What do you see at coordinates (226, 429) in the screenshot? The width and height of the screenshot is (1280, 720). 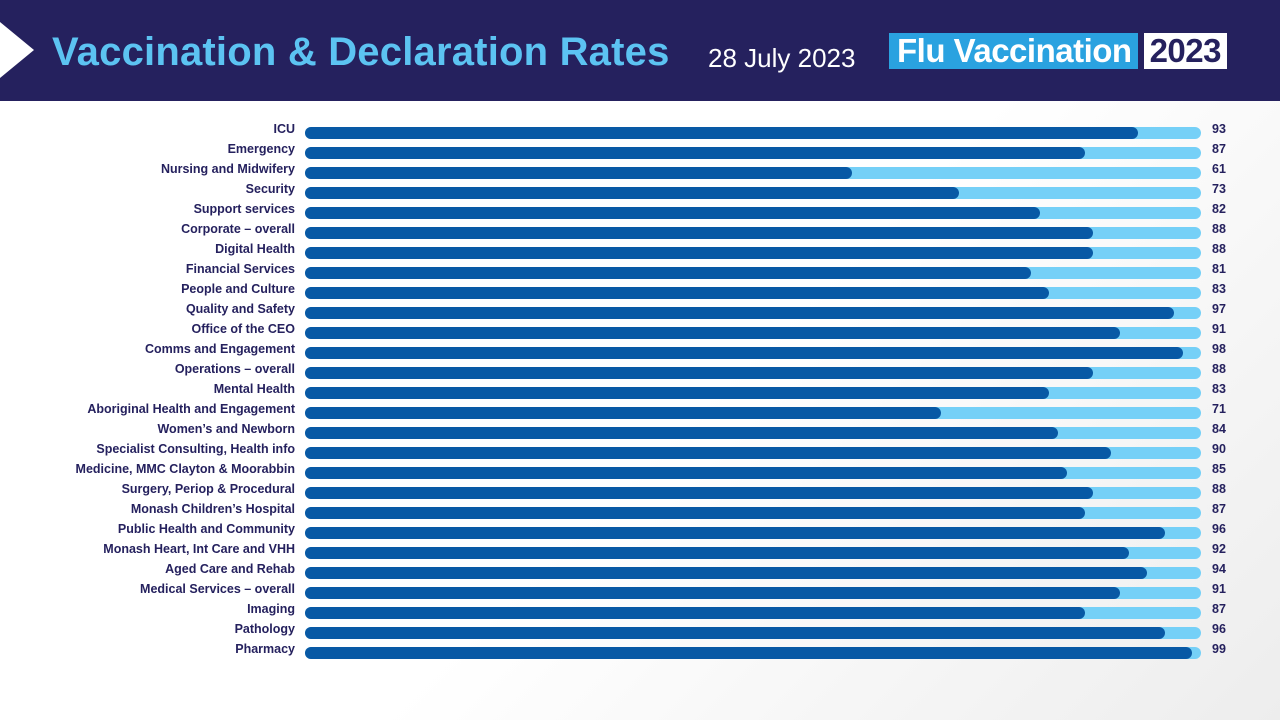 I see `category-label: Women’s and Newborn` at bounding box center [226, 429].